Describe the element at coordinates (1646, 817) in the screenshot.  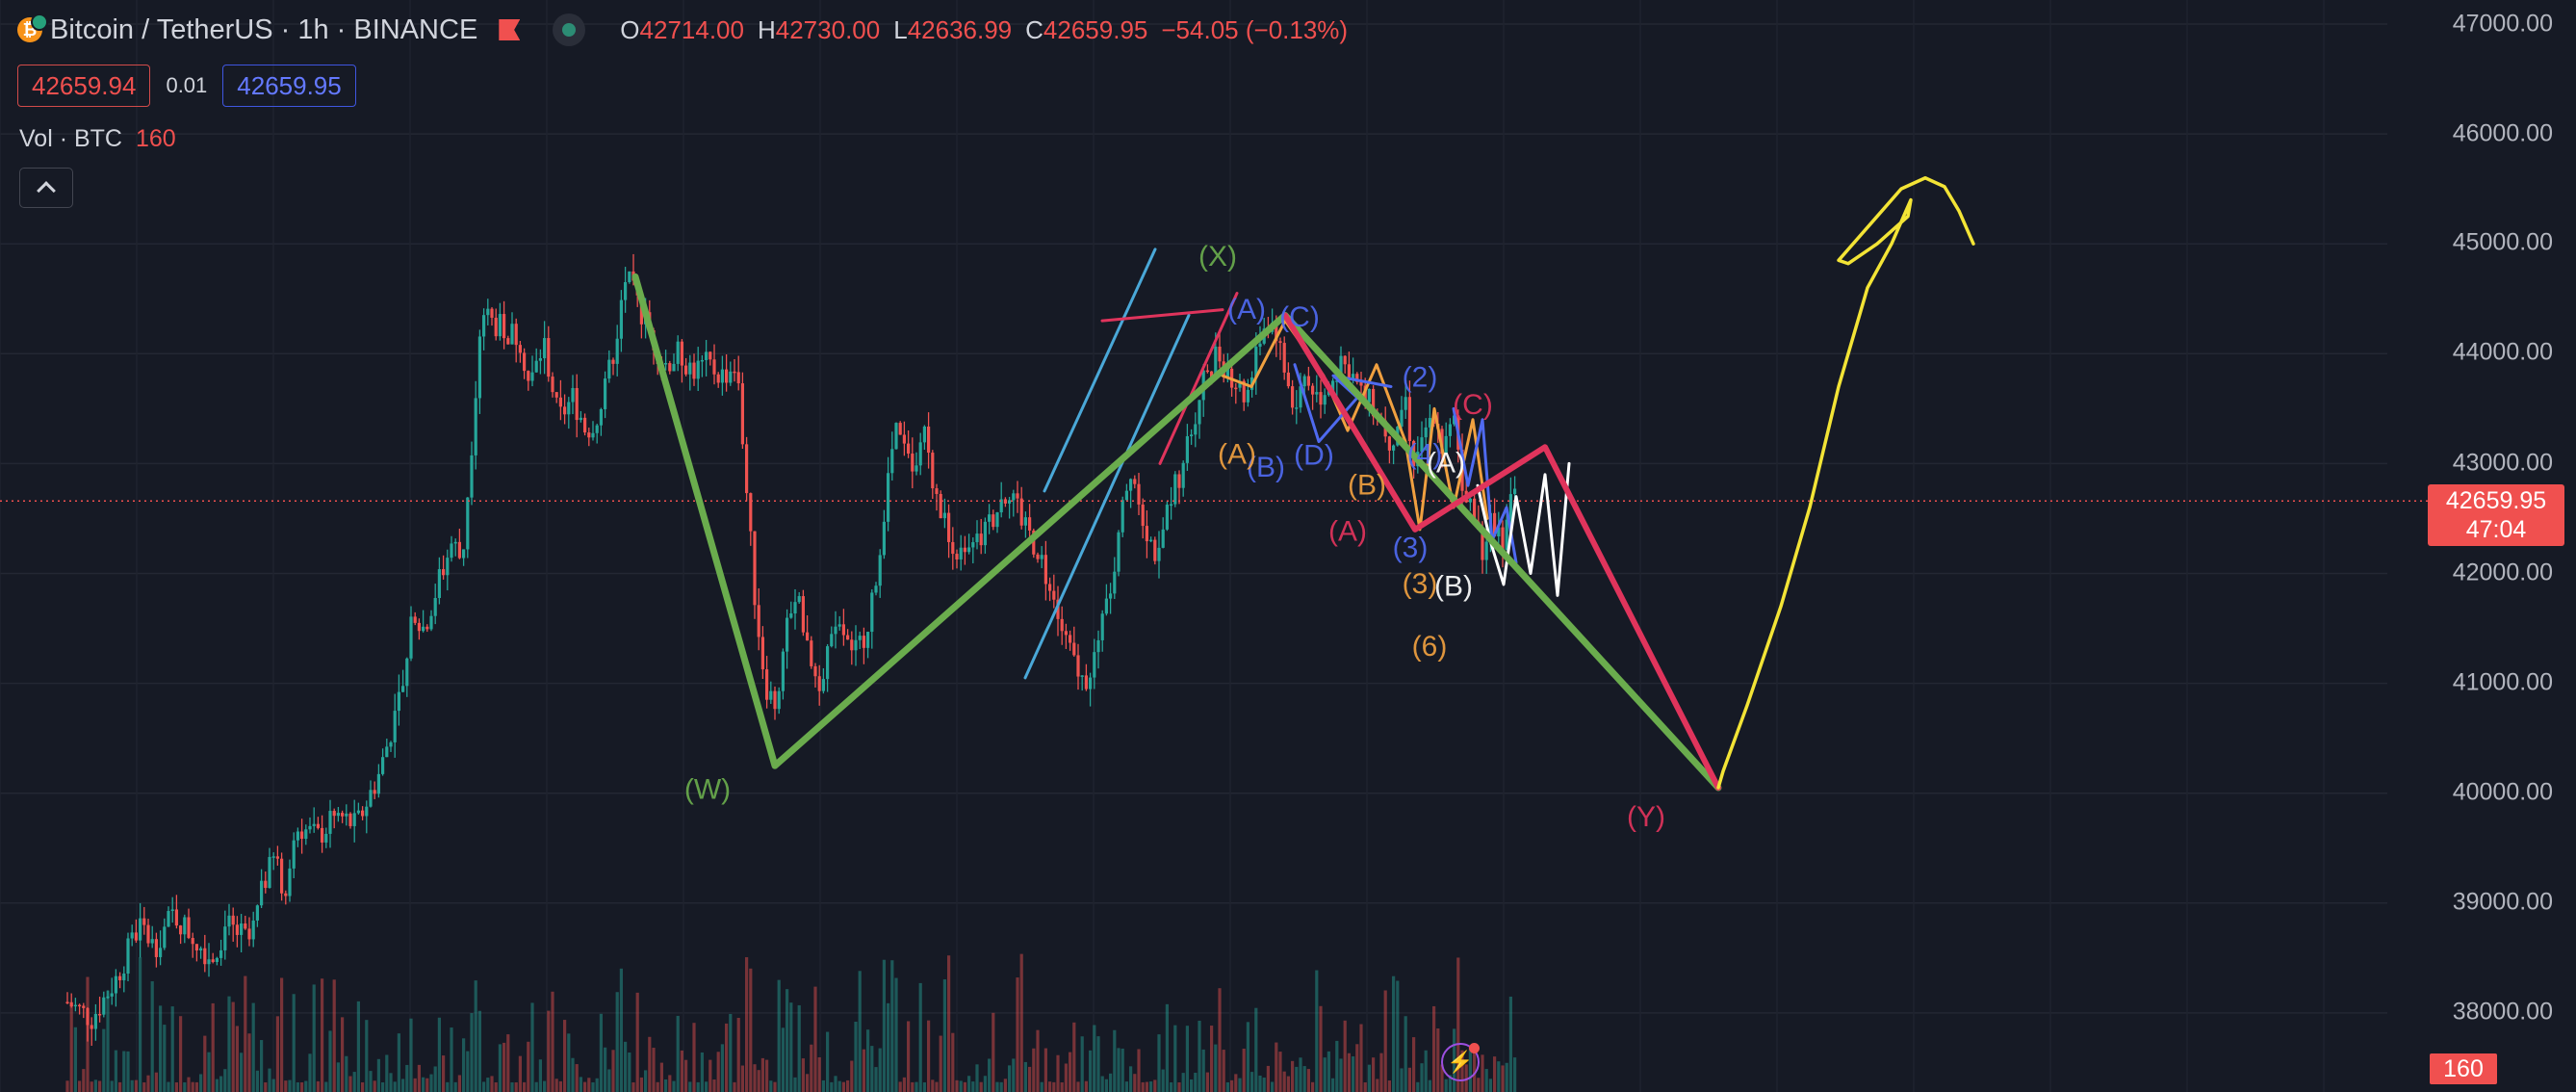
I see `wave-label: (Y)` at that location.